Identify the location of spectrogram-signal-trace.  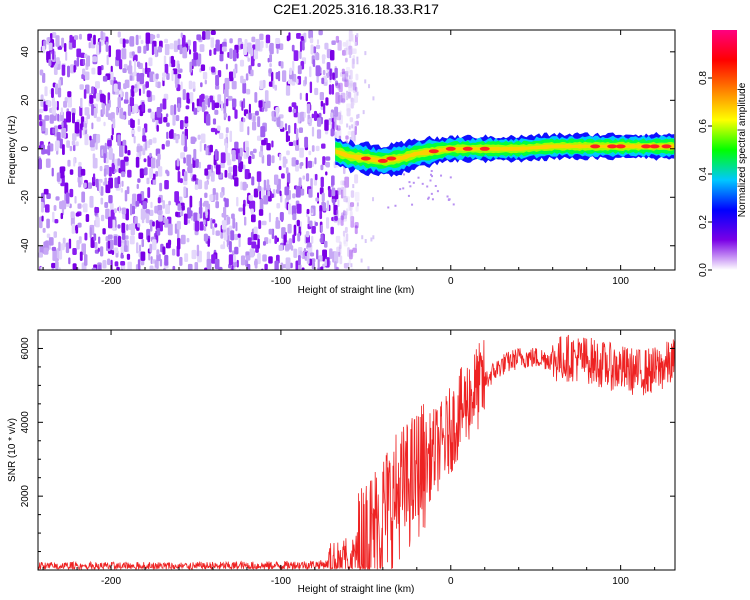
(505, 170).